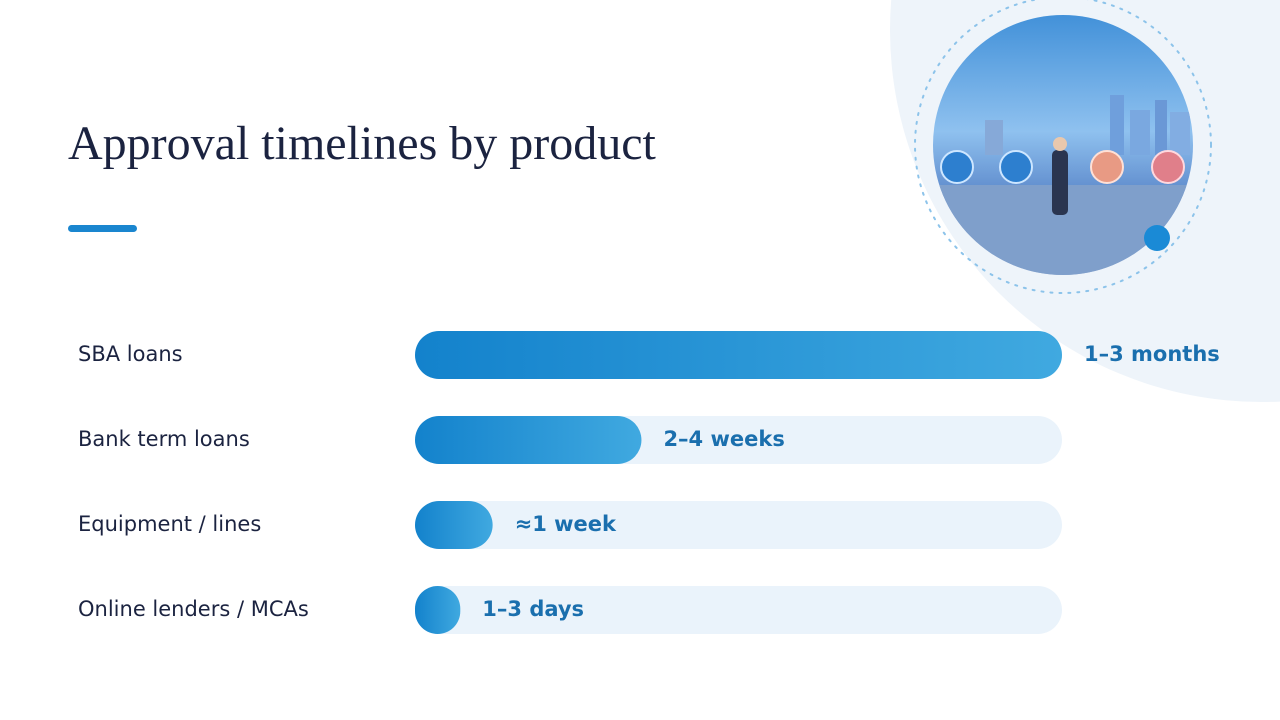 The width and height of the screenshot is (1280, 720). What do you see at coordinates (566, 524) in the screenshot?
I see `value-label: ≈1 week` at bounding box center [566, 524].